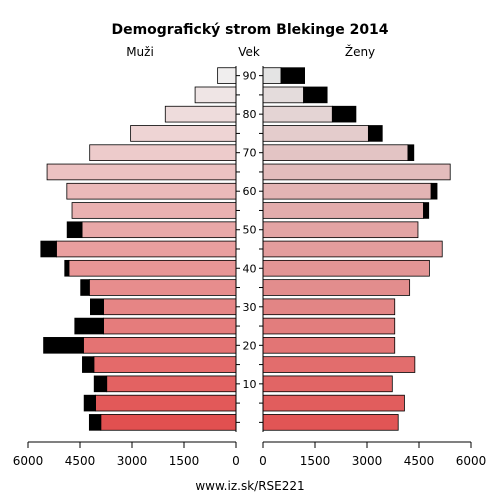  What do you see at coordinates (367, 461) in the screenshot?
I see `women-x-tick-label-3000: 3000` at bounding box center [367, 461].